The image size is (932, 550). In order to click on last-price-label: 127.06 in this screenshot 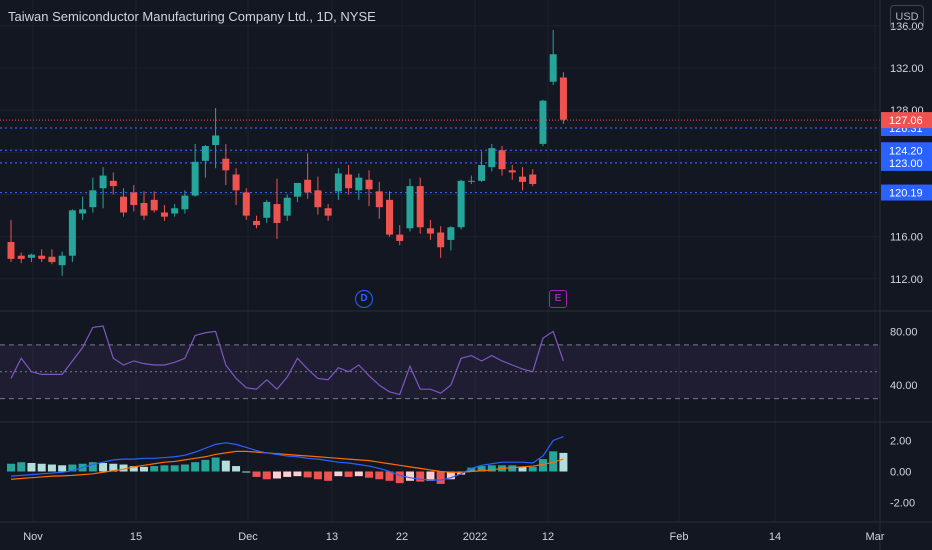, I will do `click(906, 121)`.